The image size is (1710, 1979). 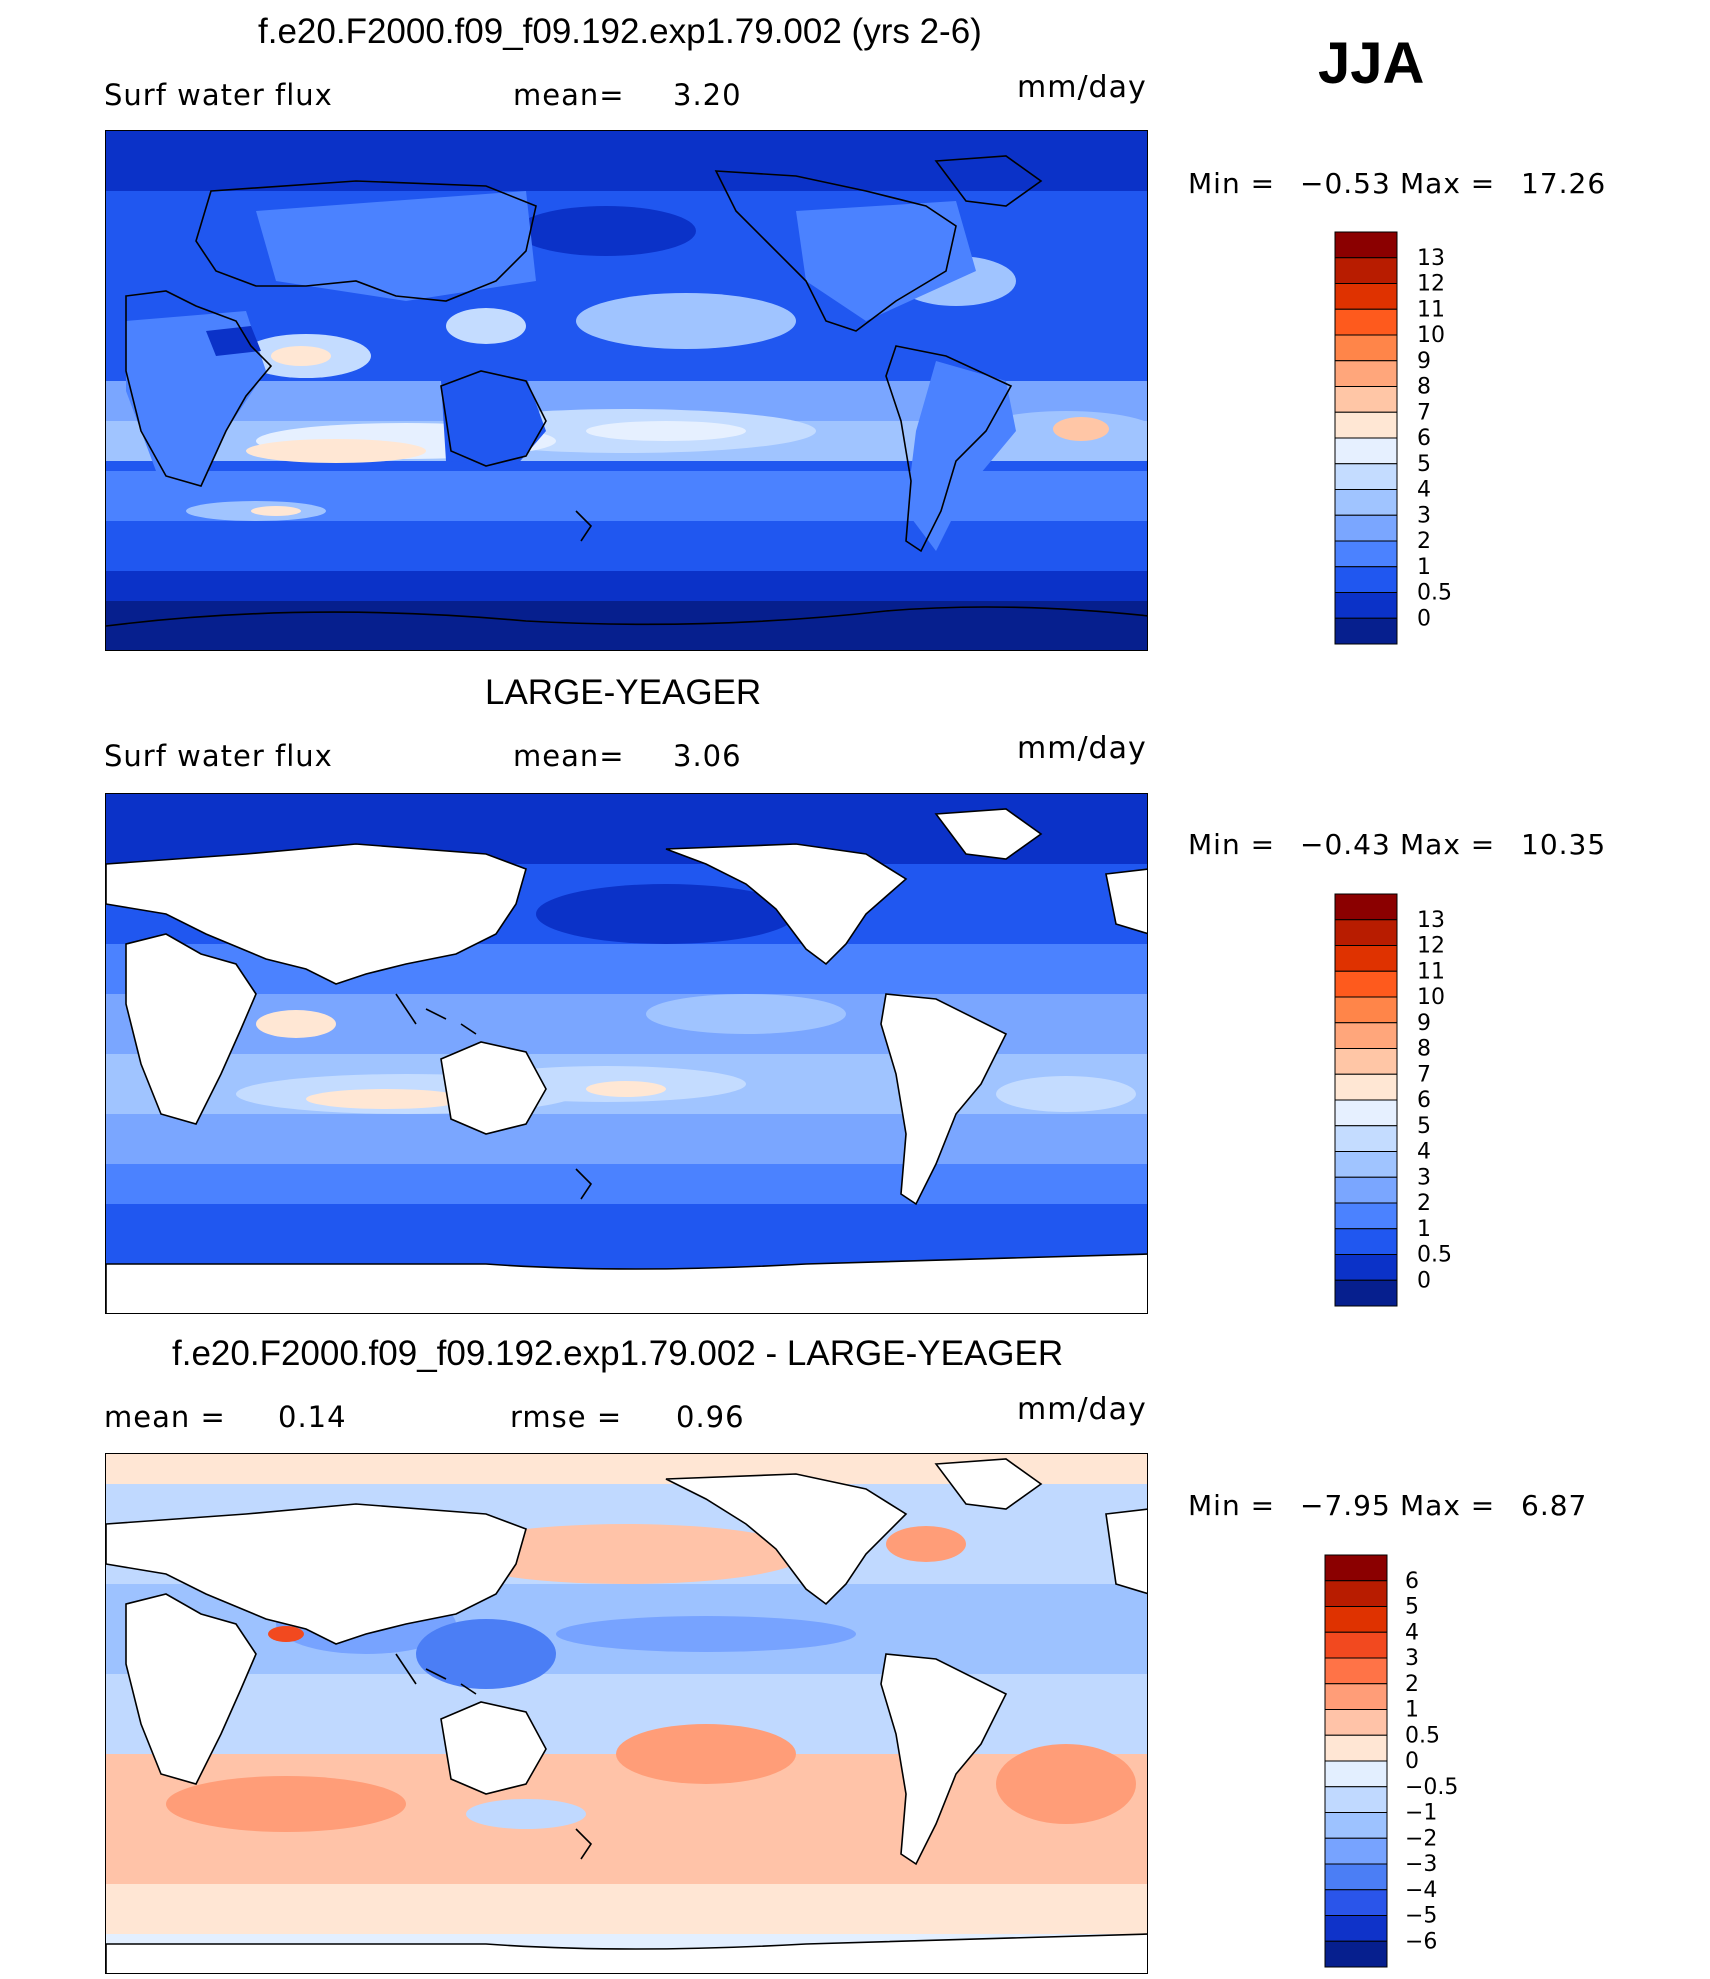 I want to click on colorbar-1-tick-label: 10, so click(x=1431, y=335).